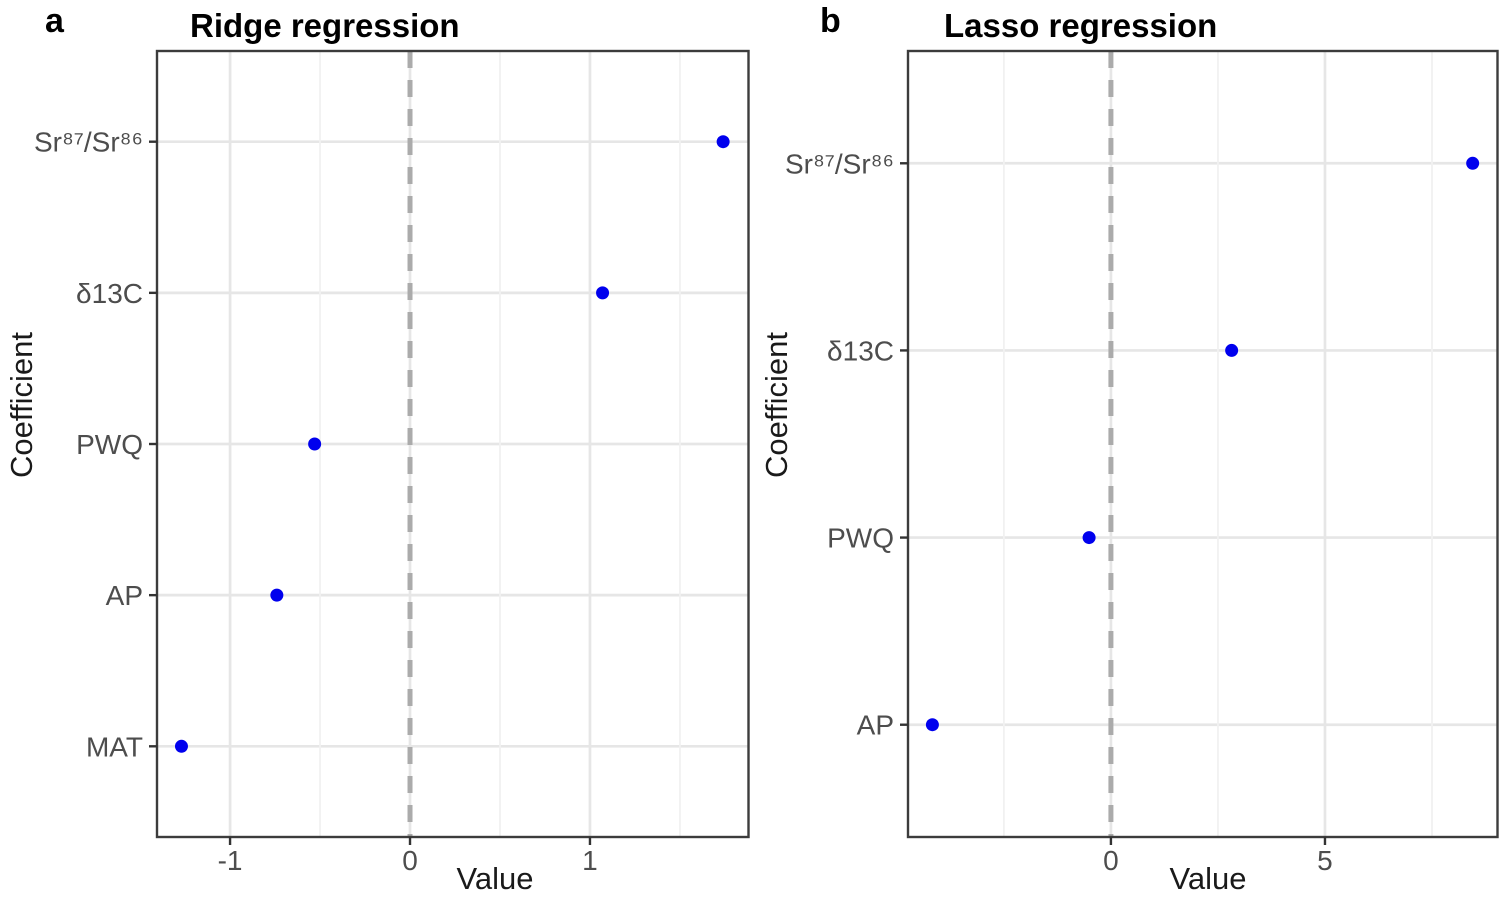 Image resolution: width=1500 pixels, height=899 pixels. Describe the element at coordinates (1081, 25) in the screenshot. I see `lasso-chart-title: Lasso regression` at that location.